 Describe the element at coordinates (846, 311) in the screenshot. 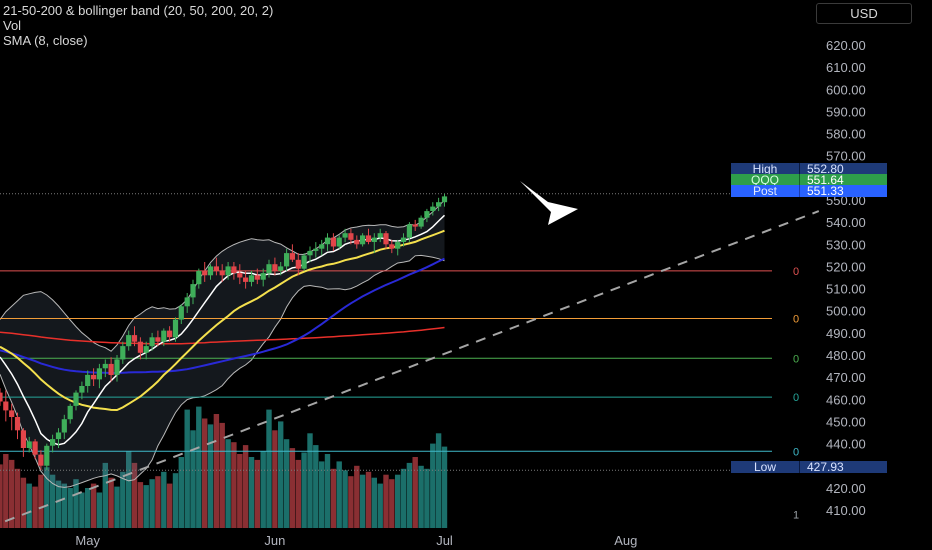

I see `price-axis-label: 500.00` at that location.